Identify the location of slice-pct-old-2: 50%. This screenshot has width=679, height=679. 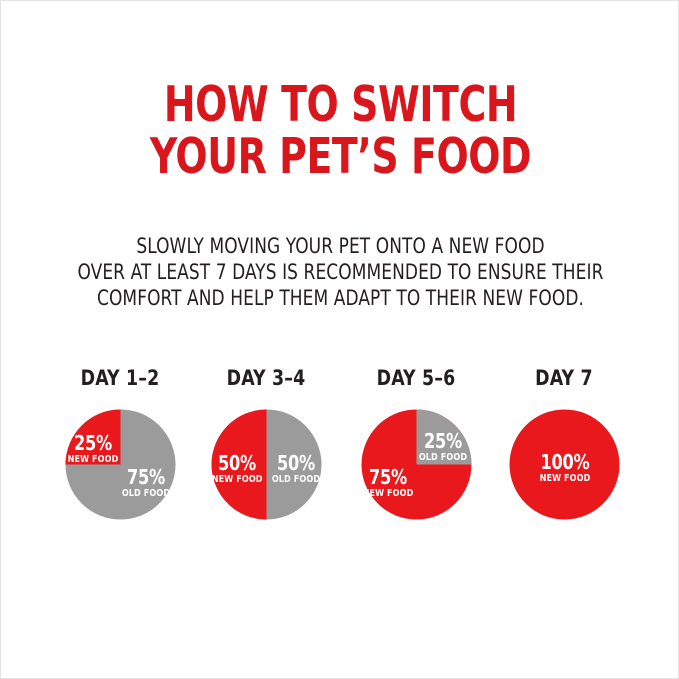
(296, 463).